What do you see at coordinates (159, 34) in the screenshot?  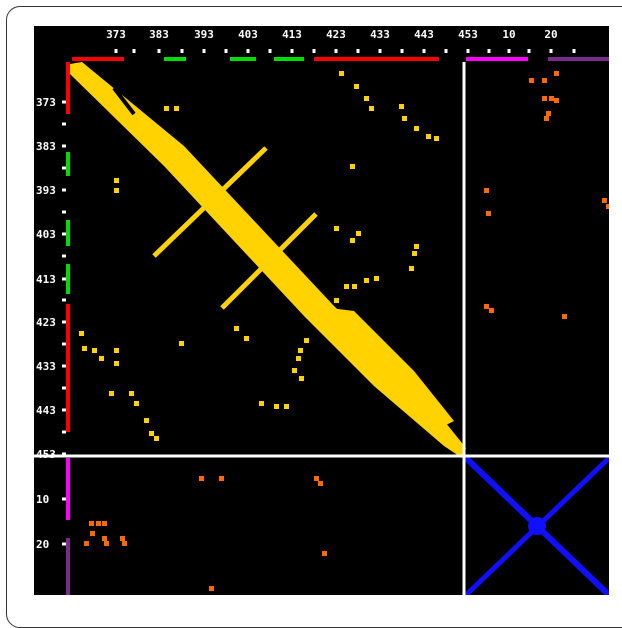 I see `x-tick-label-383: 383` at bounding box center [159, 34].